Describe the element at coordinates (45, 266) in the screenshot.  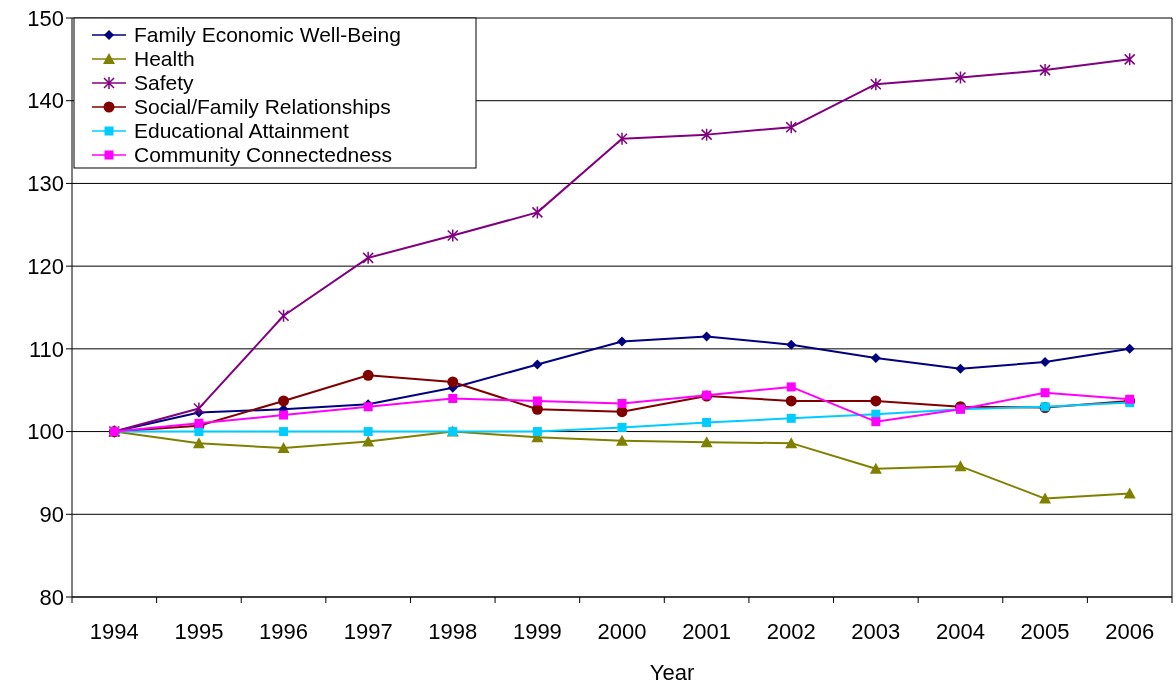
I see `y-tick-label: 120` at that location.